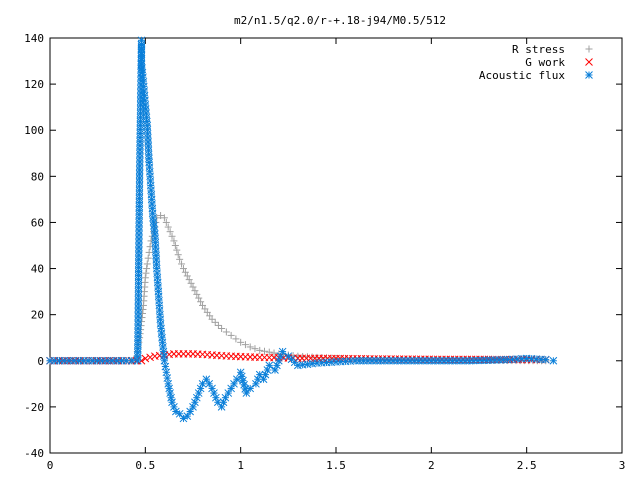 The width and height of the screenshot is (640, 485). I want to click on y-tick-label: 40, so click(37, 269).